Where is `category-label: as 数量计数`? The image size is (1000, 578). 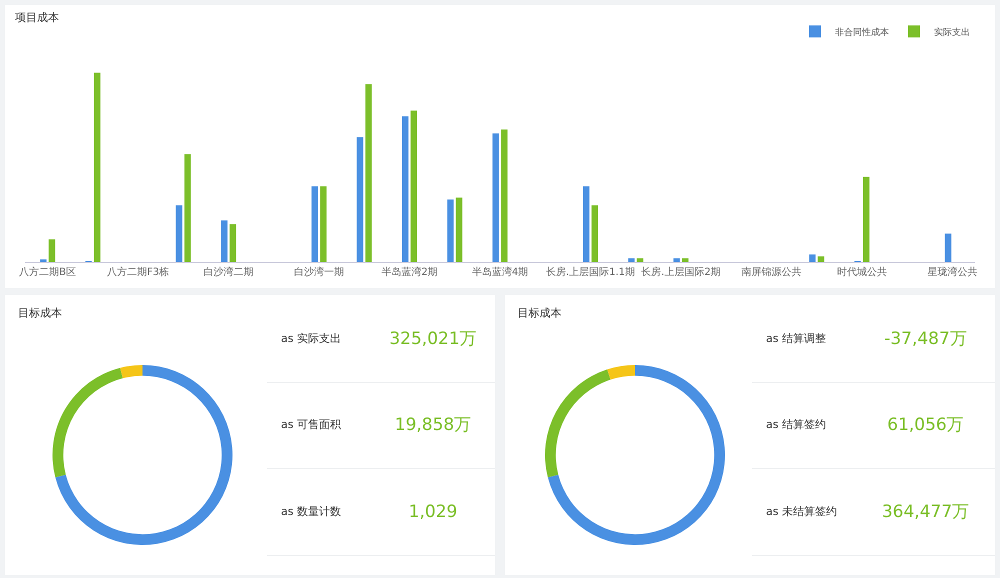
category-label: as 数量计数 is located at coordinates (311, 512).